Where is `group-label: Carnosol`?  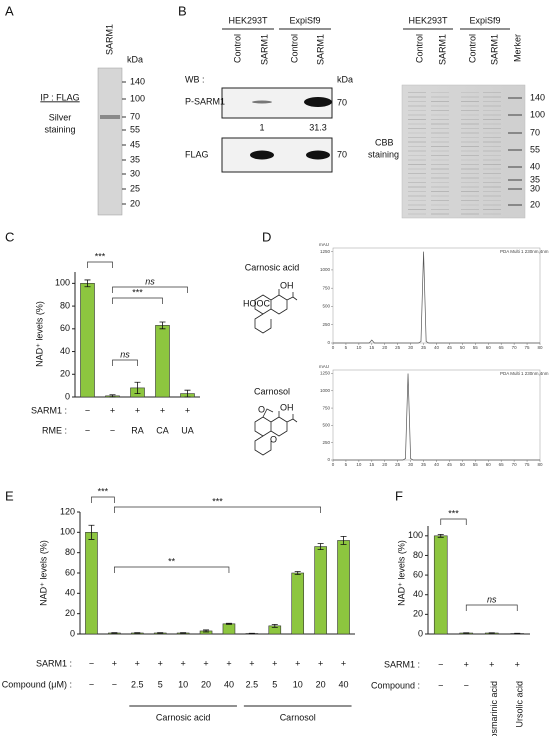
group-label: Carnosol is located at coordinates (298, 717).